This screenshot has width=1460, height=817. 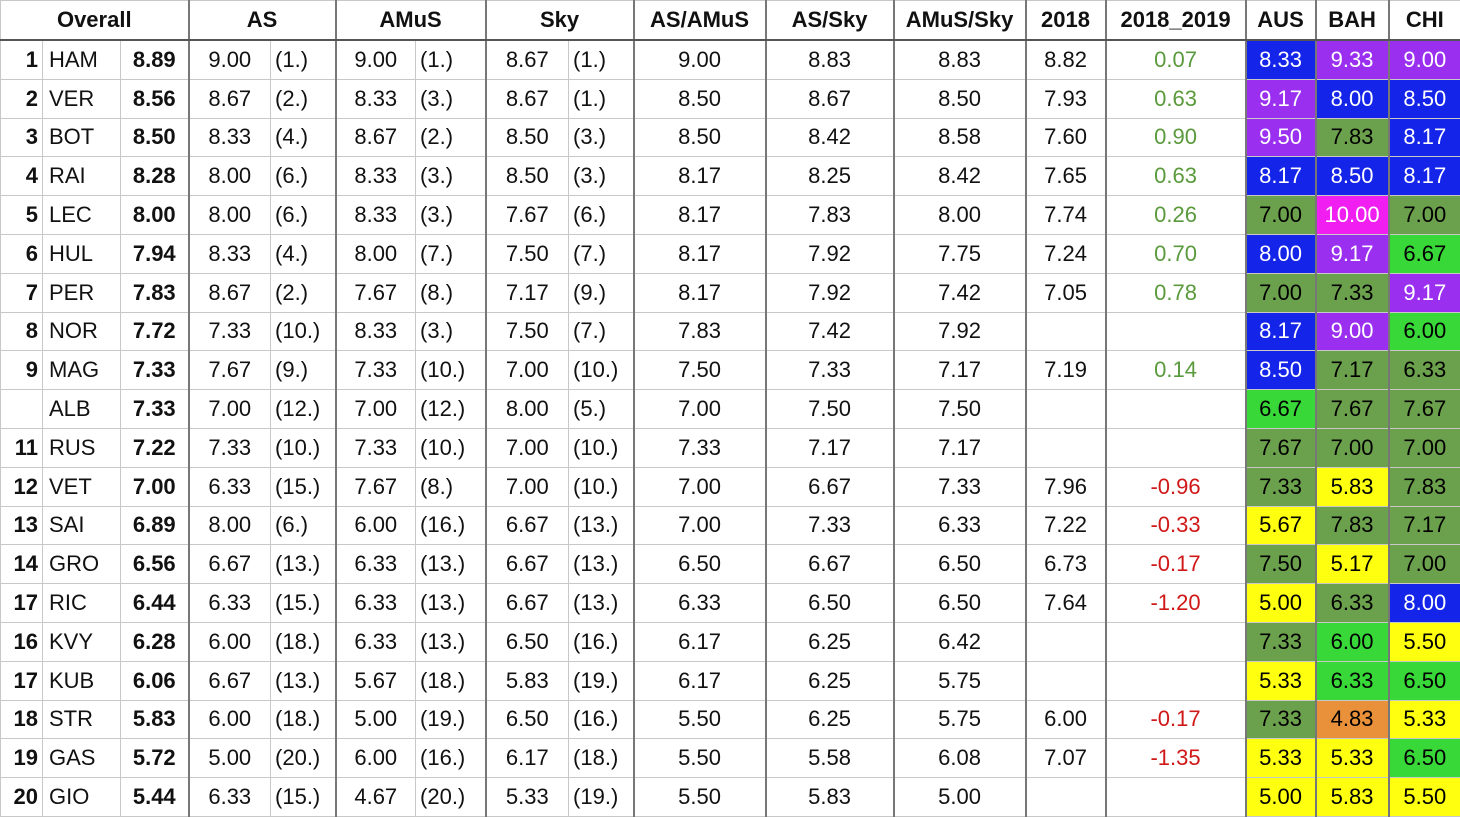 I want to click on cell: (7.), so click(x=451, y=253).